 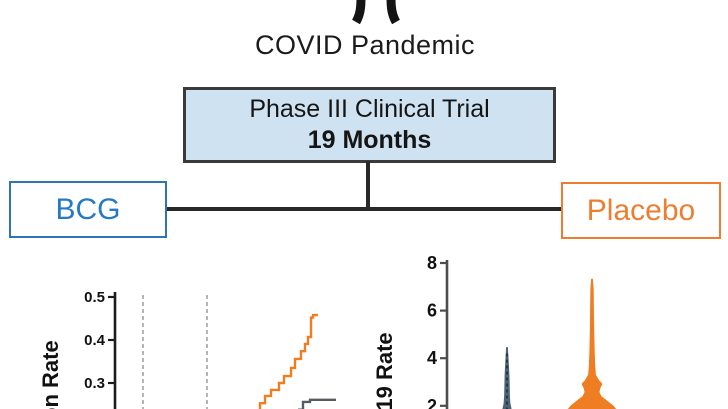 What do you see at coordinates (50, 374) in the screenshot?
I see `y-axis-title: Infection Rate` at bounding box center [50, 374].